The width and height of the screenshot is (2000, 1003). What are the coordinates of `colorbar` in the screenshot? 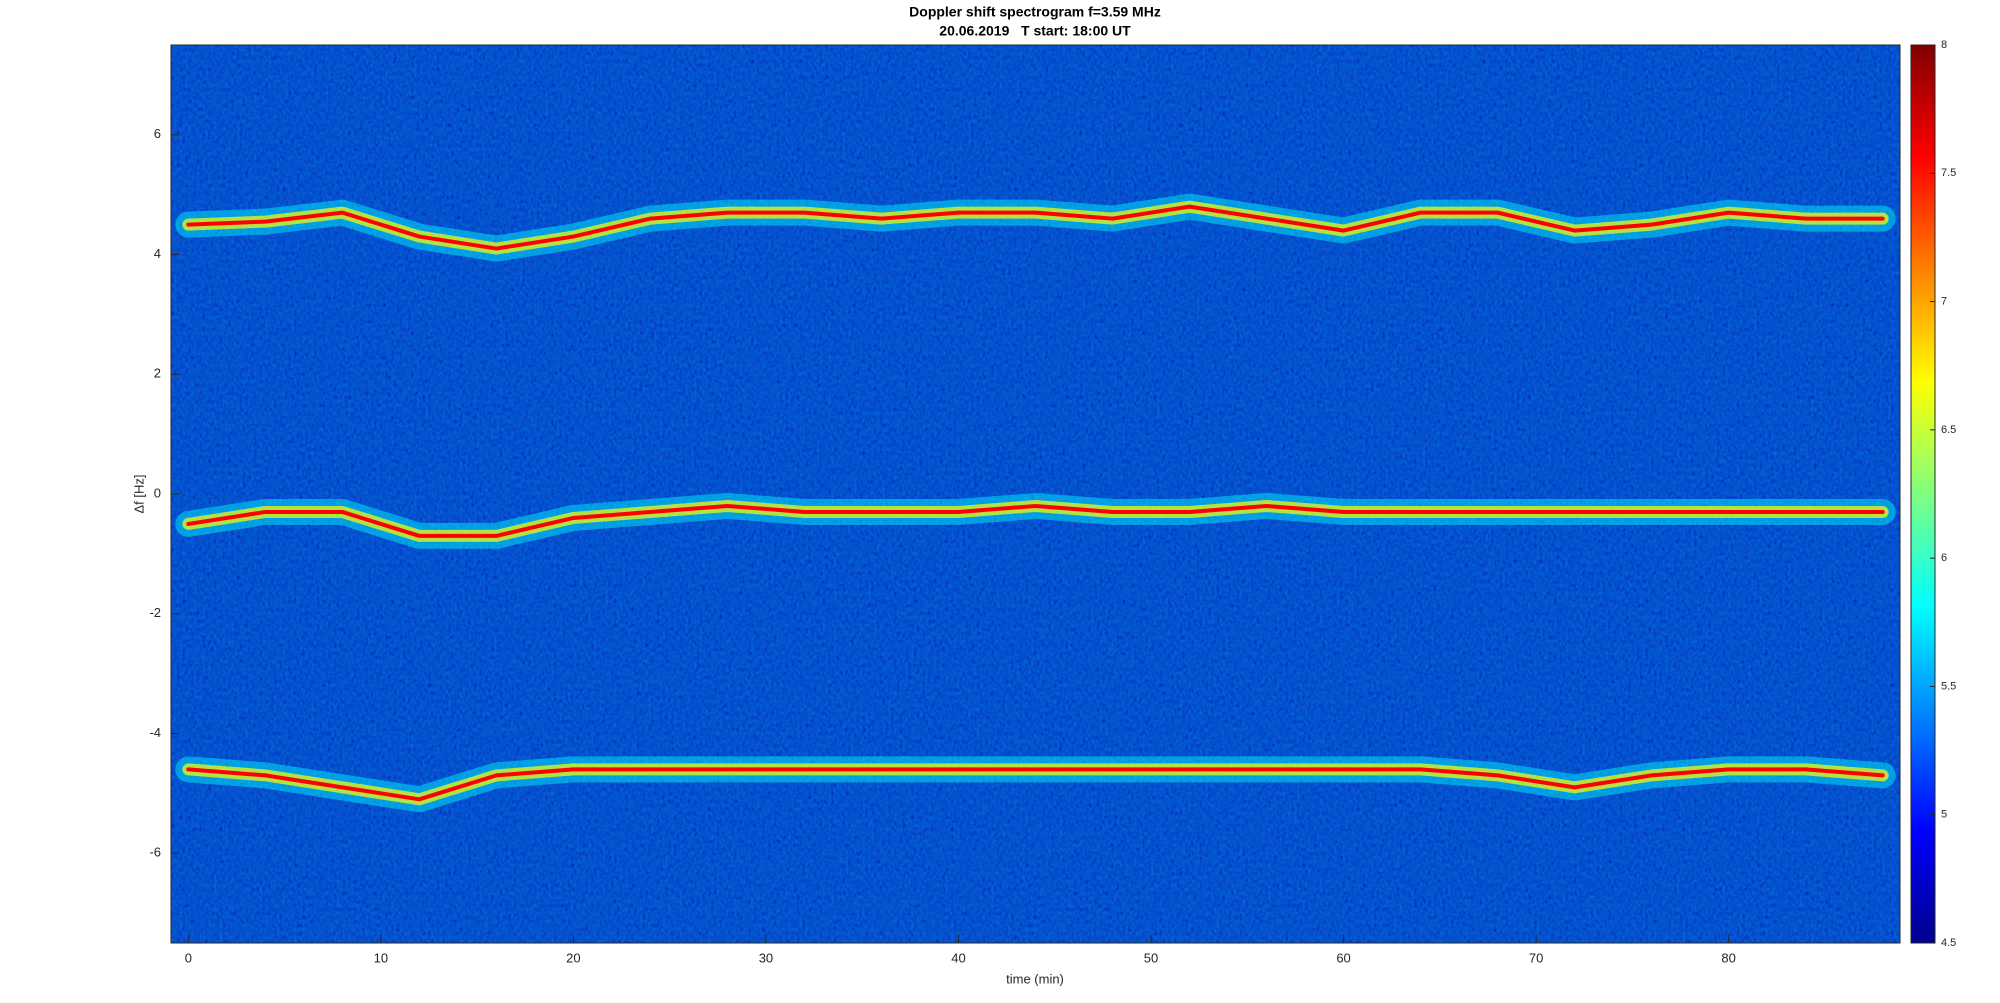 It's located at (1923, 494).